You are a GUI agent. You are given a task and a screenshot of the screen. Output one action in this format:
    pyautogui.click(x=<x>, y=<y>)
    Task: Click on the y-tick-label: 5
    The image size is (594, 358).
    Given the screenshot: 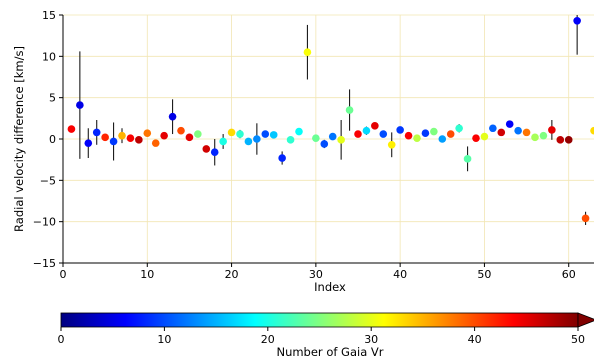 What is the action you would take?
    pyautogui.click(x=52, y=98)
    